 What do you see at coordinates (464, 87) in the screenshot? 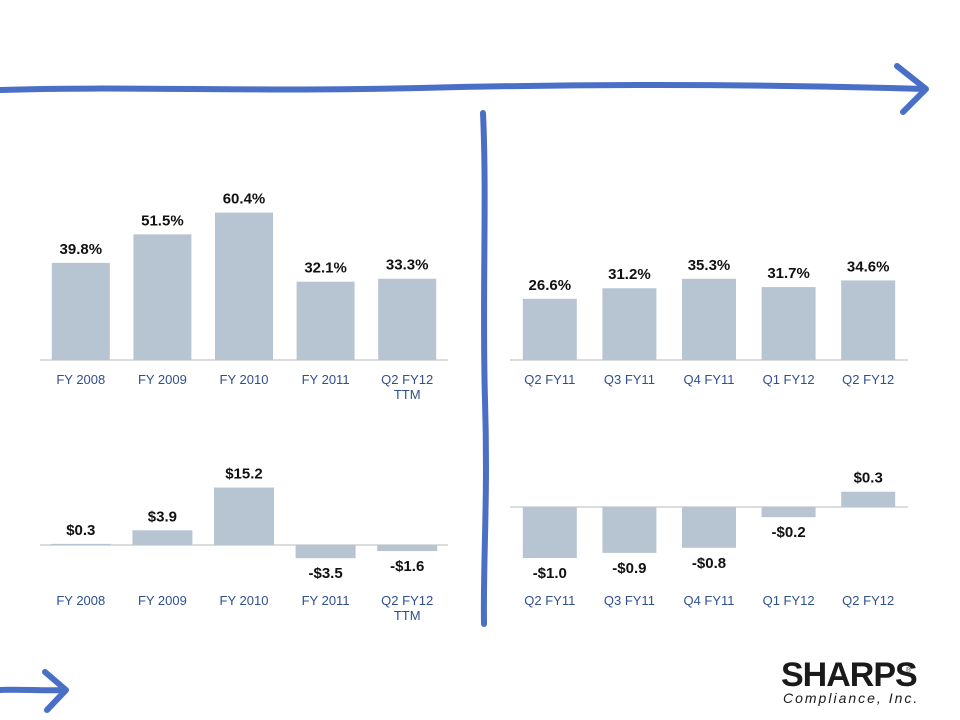
I see `top-arrow-line` at bounding box center [464, 87].